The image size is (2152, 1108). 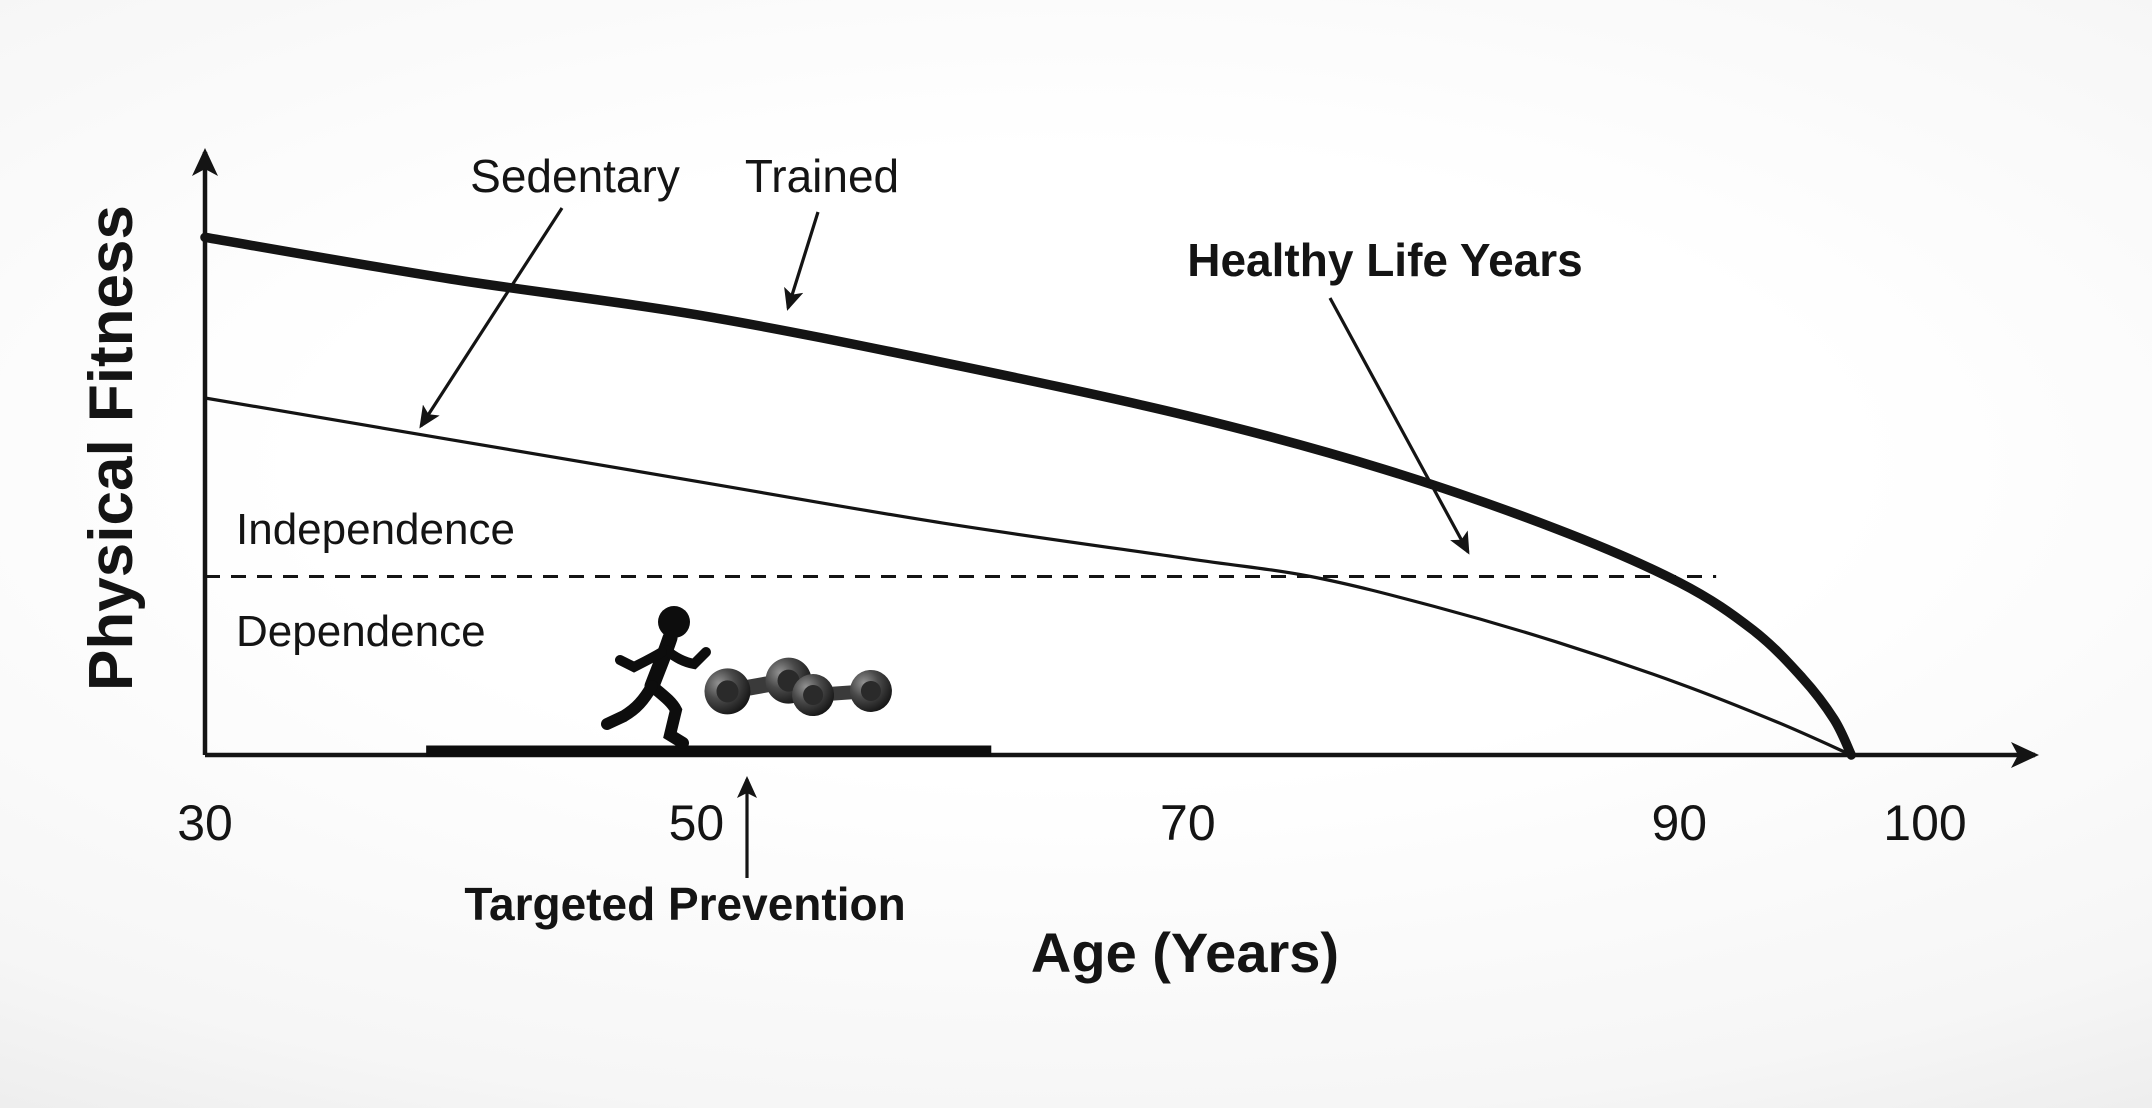 What do you see at coordinates (1072, 823) in the screenshot?
I see `x-axis-ticks: 30 50 70 90 100` at bounding box center [1072, 823].